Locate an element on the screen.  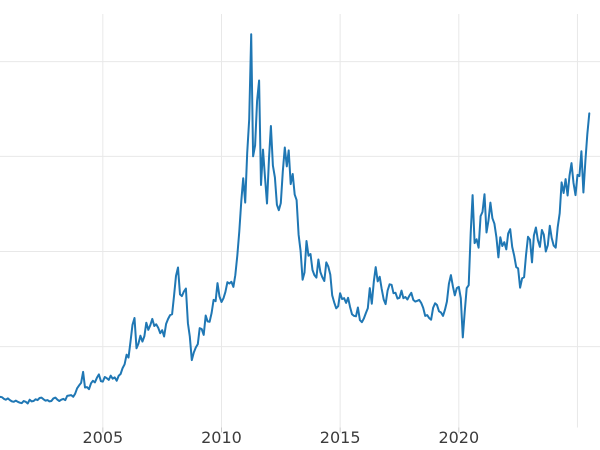
x-tick-label: 2010 is located at coordinates (221, 437).